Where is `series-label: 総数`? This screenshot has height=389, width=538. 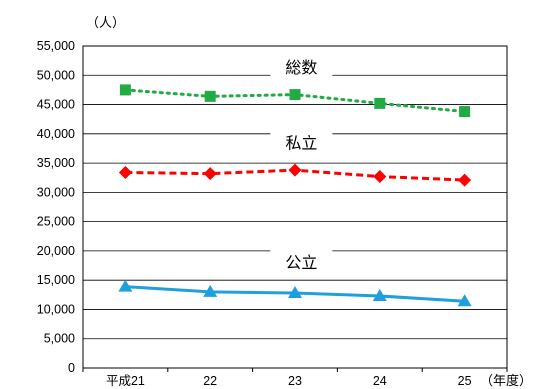 series-label: 総数 is located at coordinates (301, 67).